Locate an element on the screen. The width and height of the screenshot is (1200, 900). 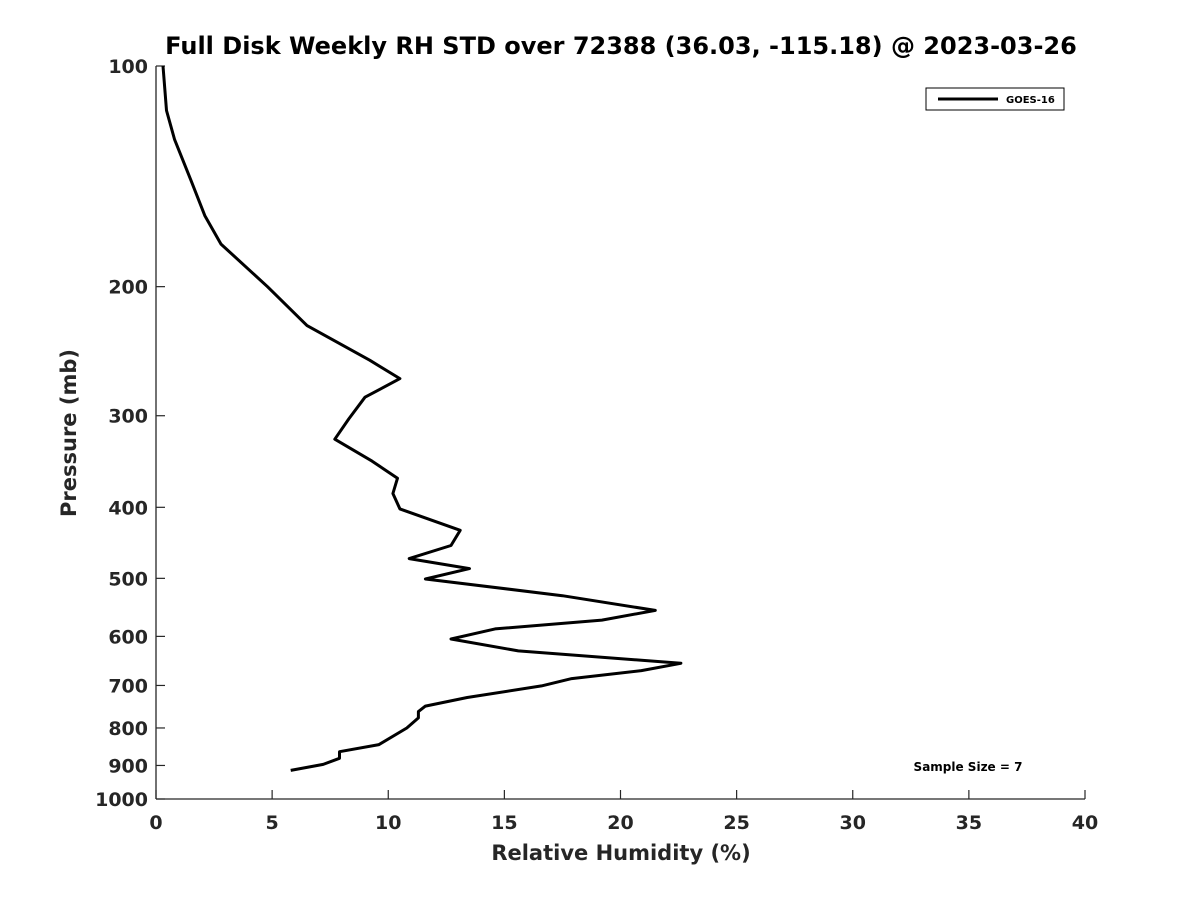
y-tick-label-5: 600 is located at coordinates (128, 637).